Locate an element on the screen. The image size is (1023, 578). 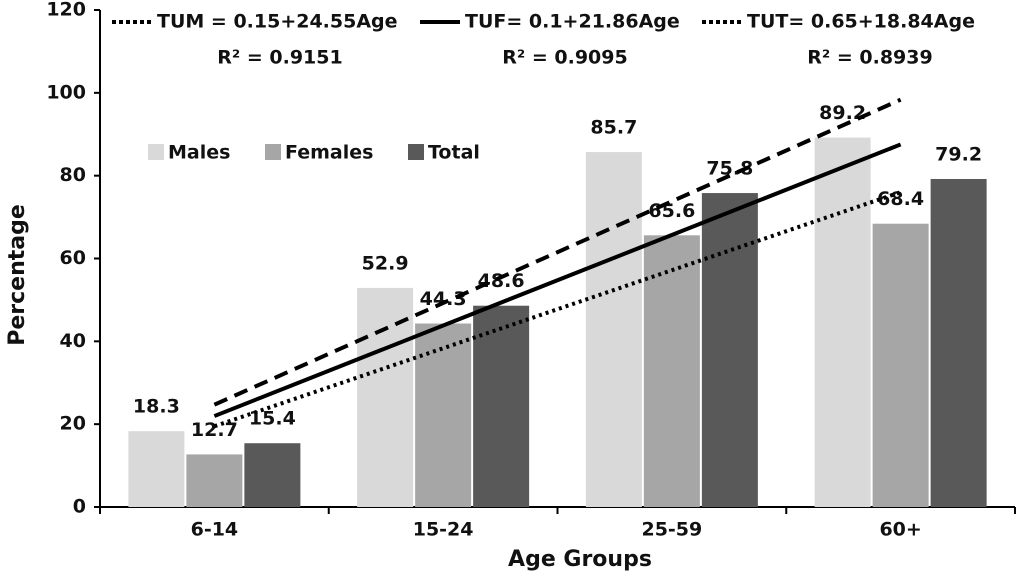
r2-label: R² = 0.9095 is located at coordinates (564, 58).